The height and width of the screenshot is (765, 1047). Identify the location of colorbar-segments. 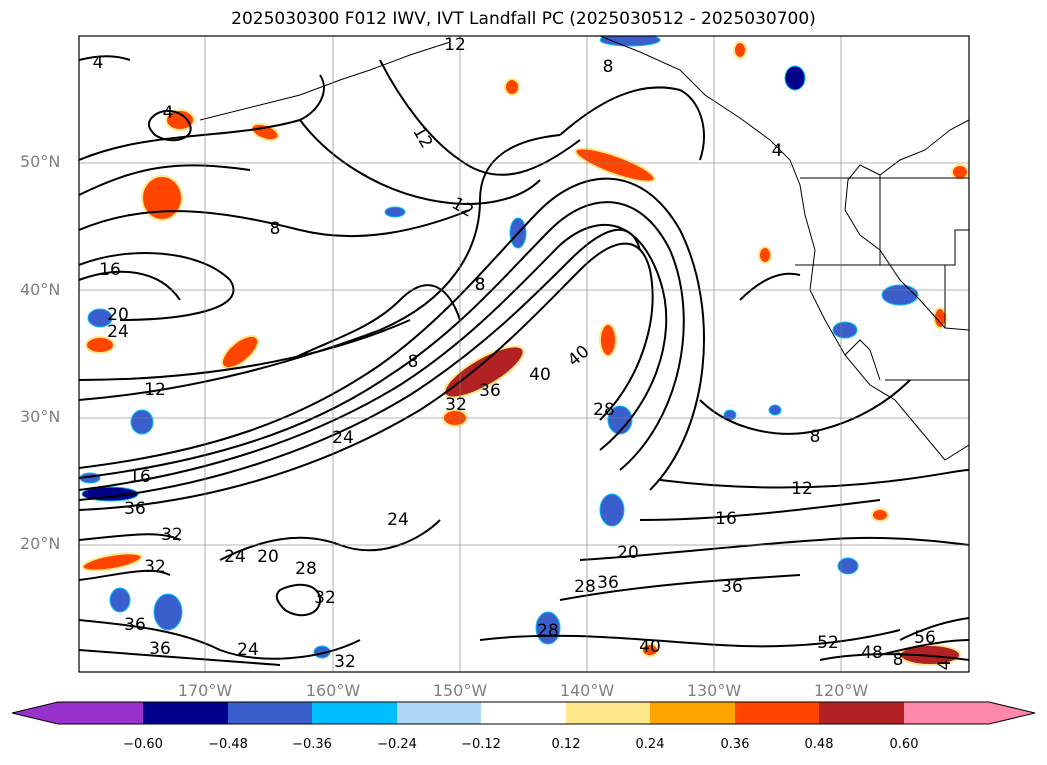
(523, 713).